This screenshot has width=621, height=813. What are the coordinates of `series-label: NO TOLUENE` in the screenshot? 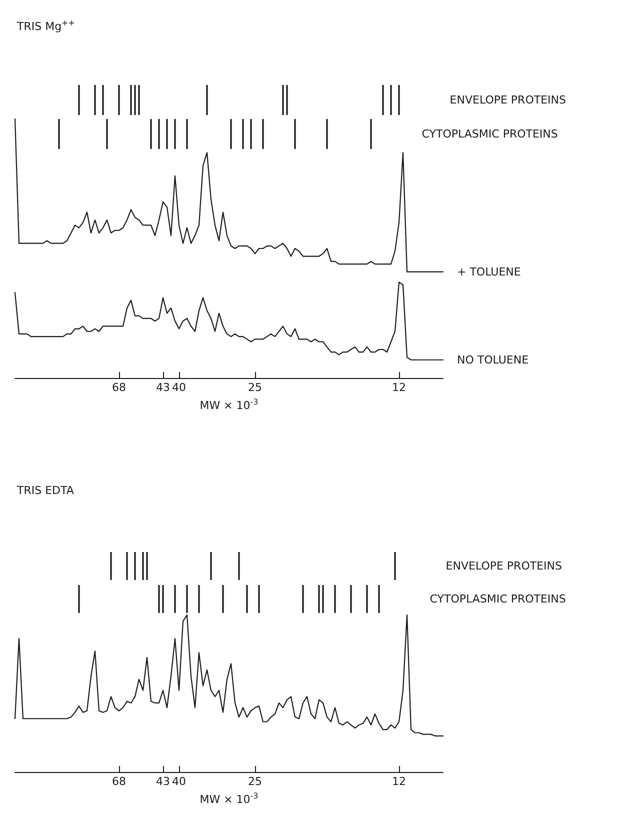 It's located at (493, 359).